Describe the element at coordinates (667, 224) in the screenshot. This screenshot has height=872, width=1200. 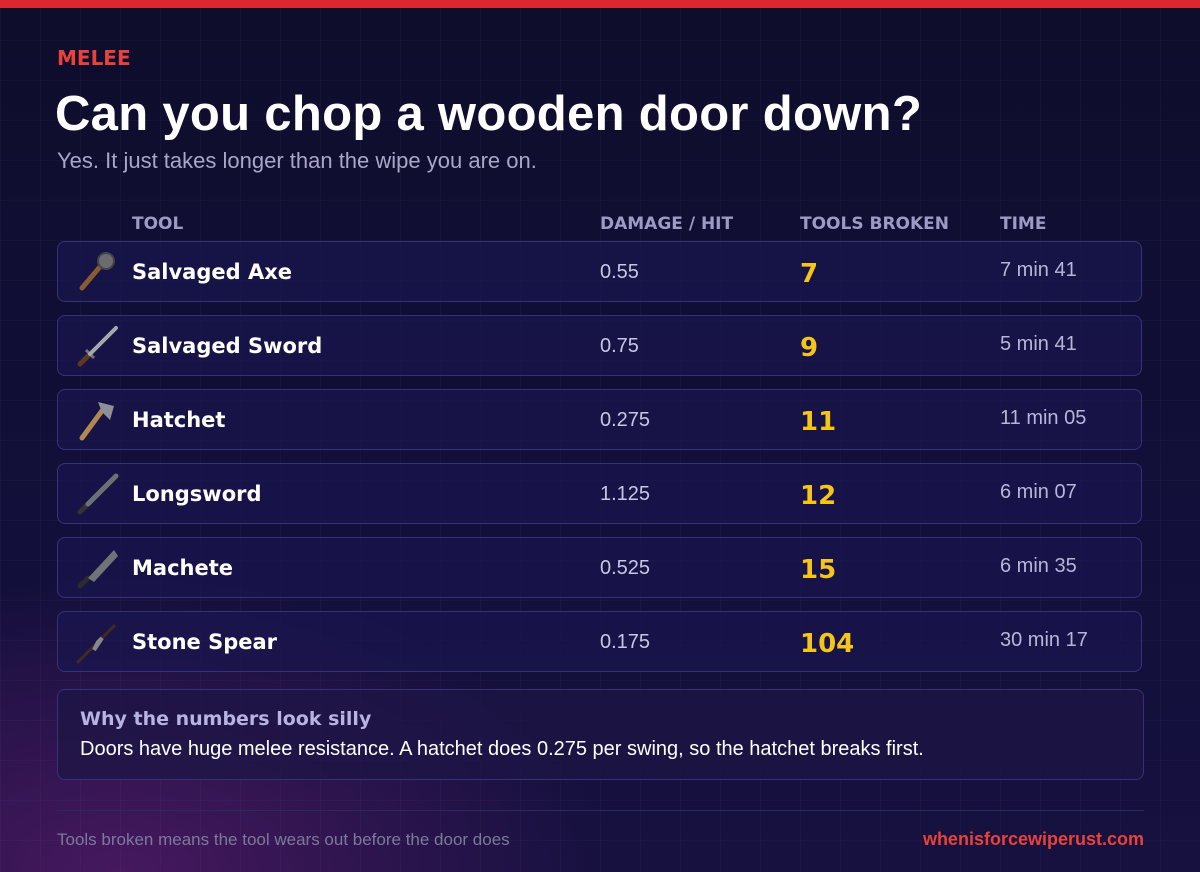
I see `column-header: DAMAGE / HIT` at that location.